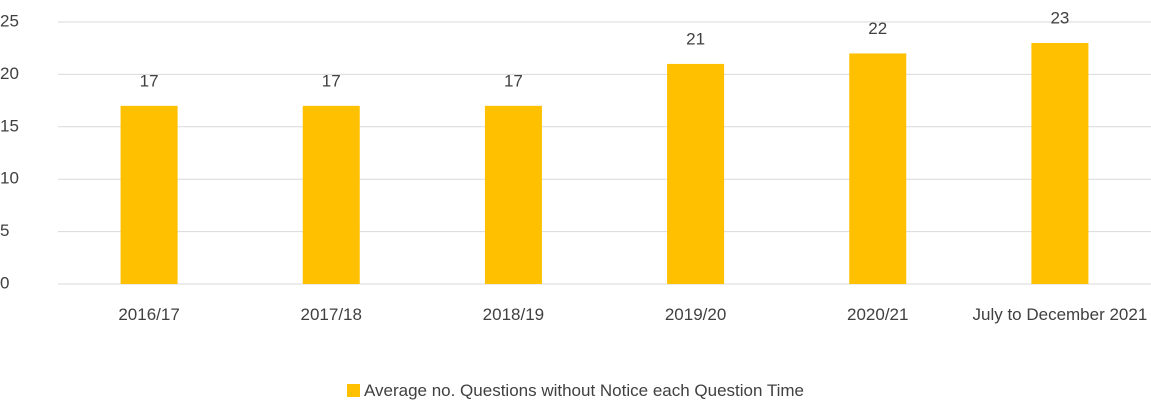 This screenshot has width=1151, height=407. I want to click on y-tick-label: 15, so click(9, 125).